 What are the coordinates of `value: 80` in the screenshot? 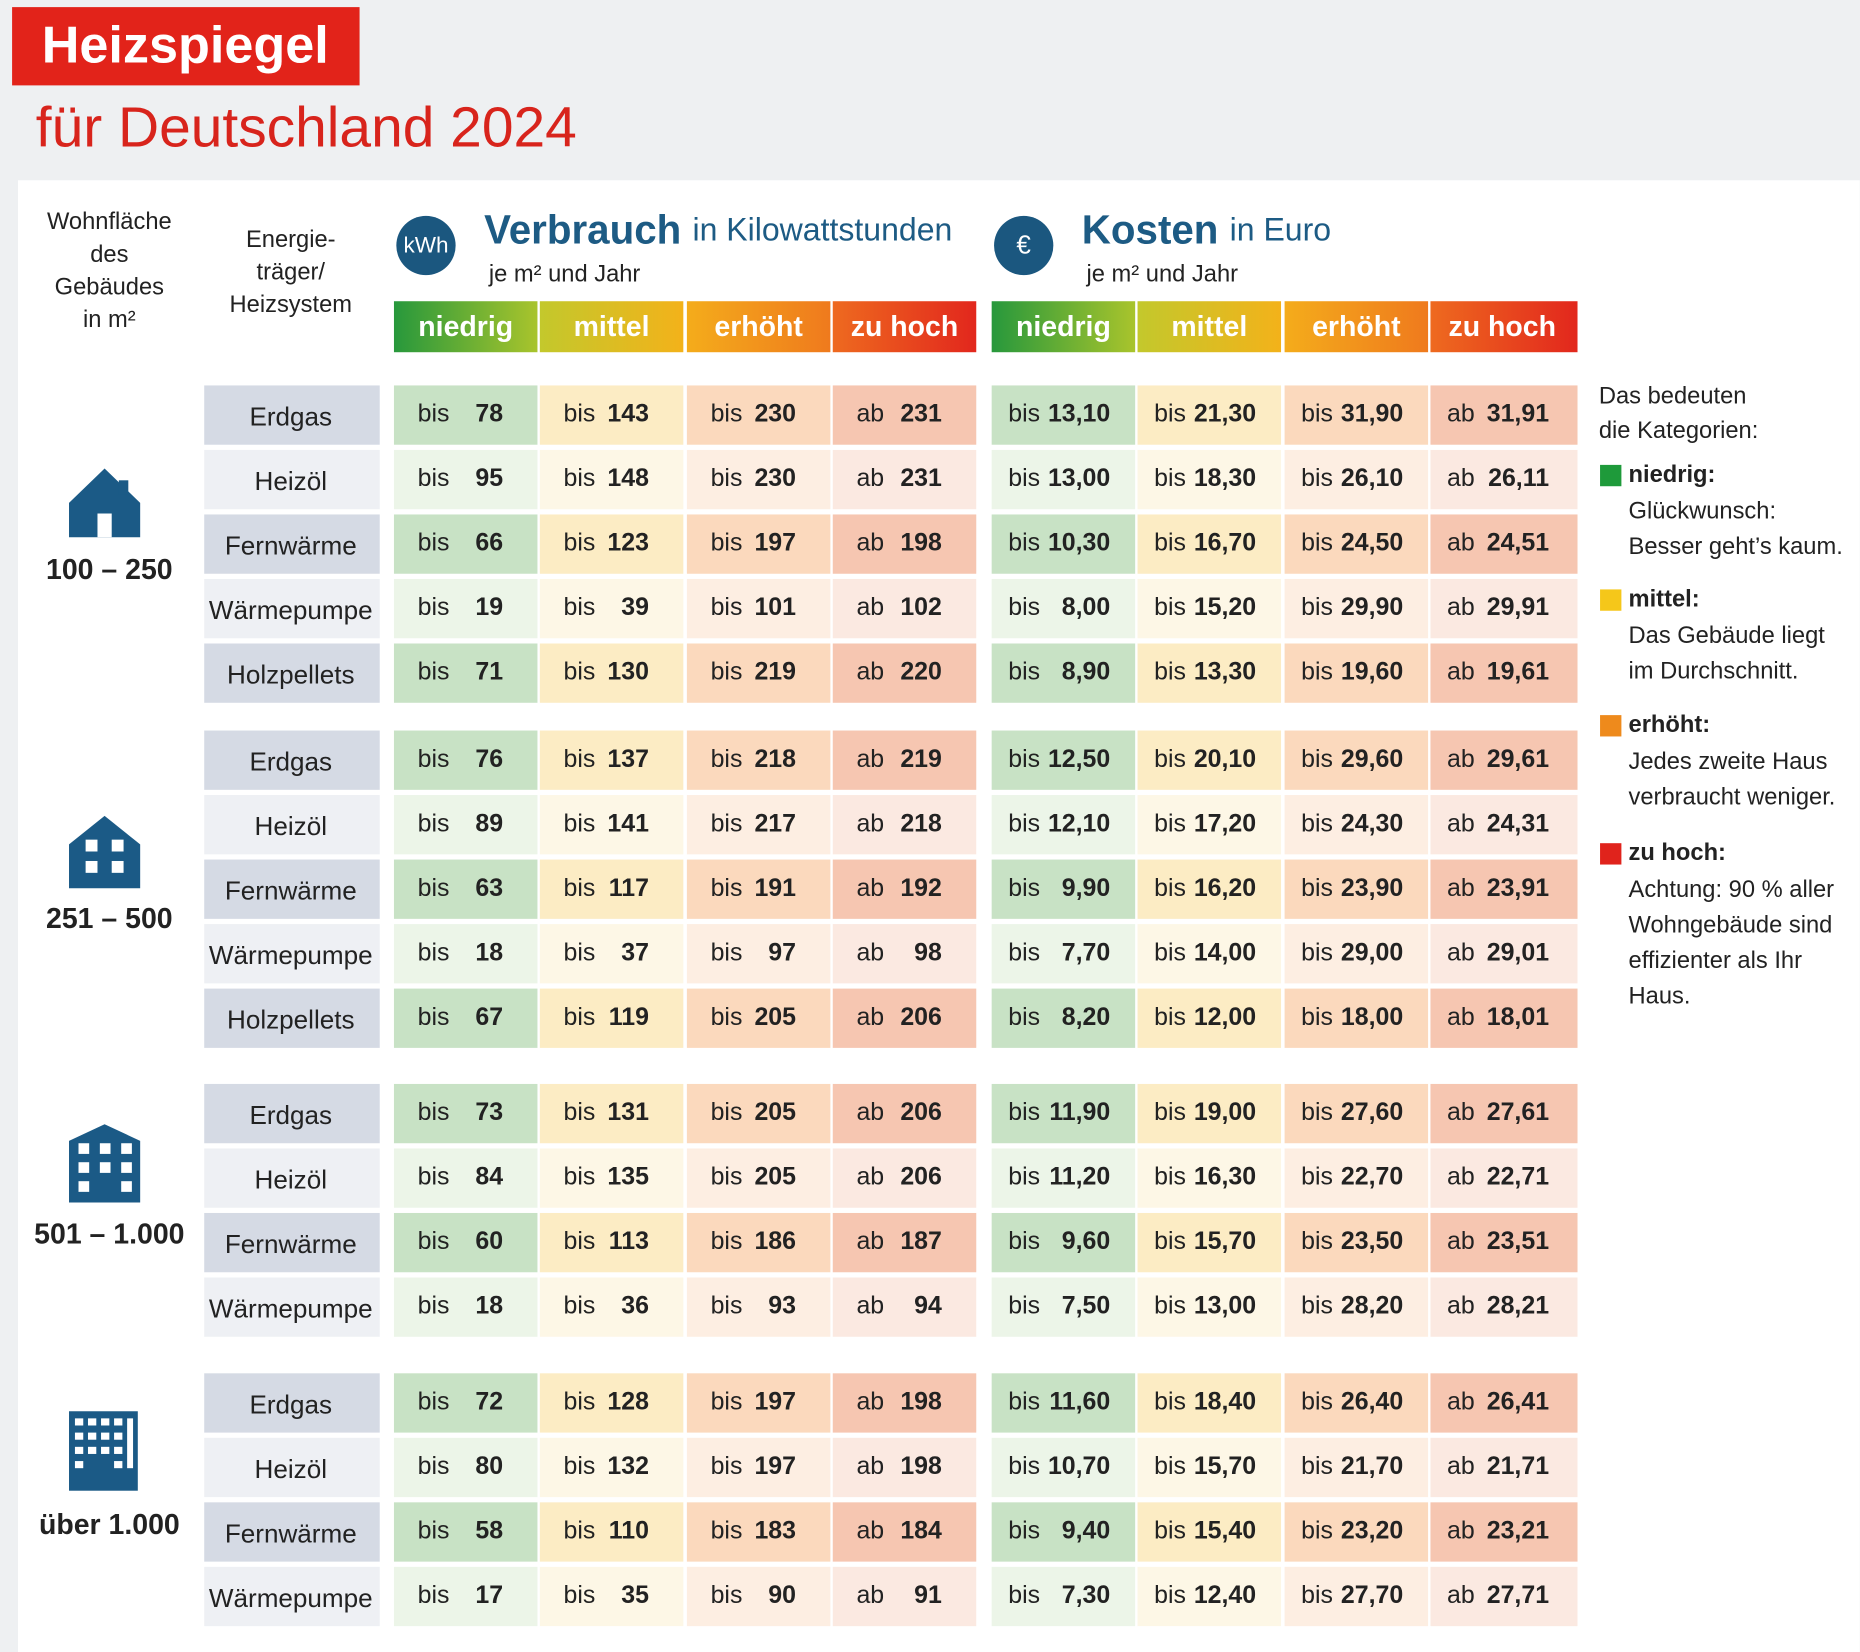 It's located at (489, 1466).